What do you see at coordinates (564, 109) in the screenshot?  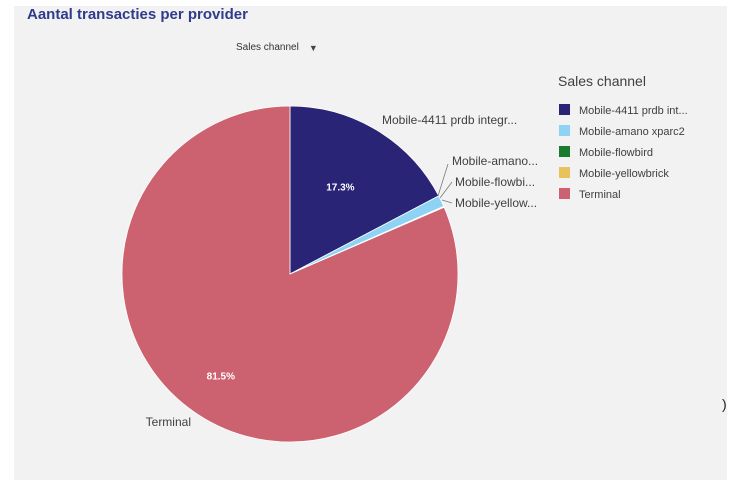 I see `legend-swatch-mobile-4411-prdb-int` at bounding box center [564, 109].